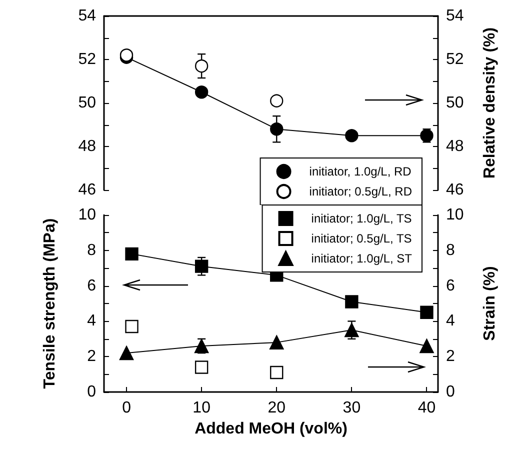 This screenshot has height=451, width=520. What do you see at coordinates (450, 392) in the screenshot?
I see `y2-tick-label: 0` at bounding box center [450, 392].